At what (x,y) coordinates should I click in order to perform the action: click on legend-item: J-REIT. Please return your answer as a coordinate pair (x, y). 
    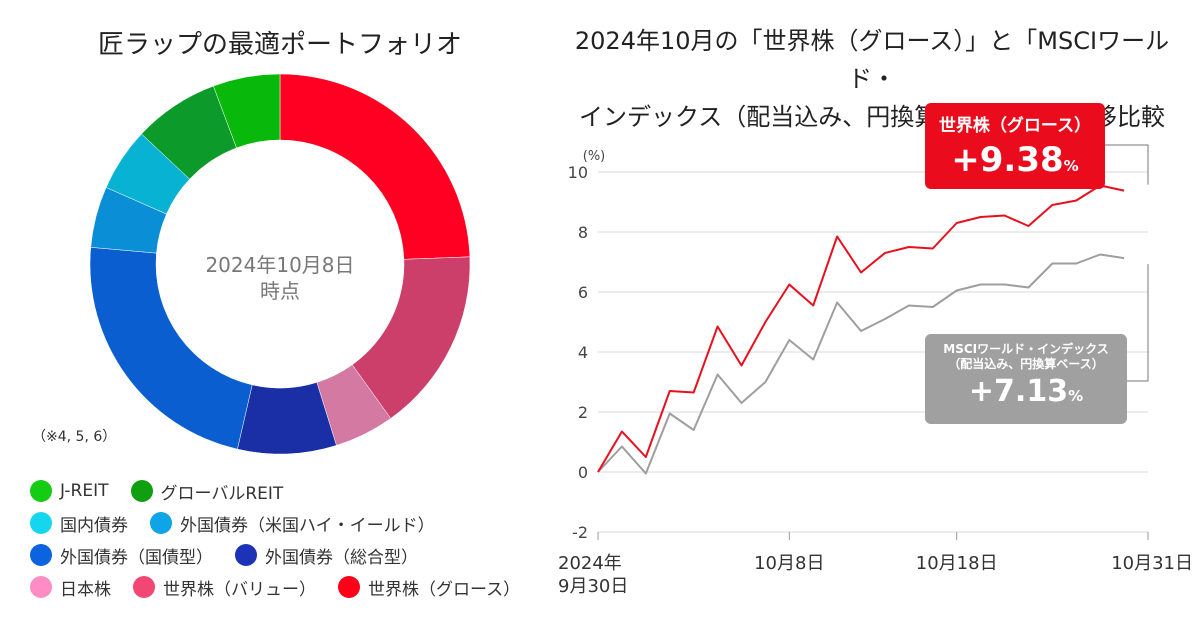
    Looking at the image, I should click on (69, 491).